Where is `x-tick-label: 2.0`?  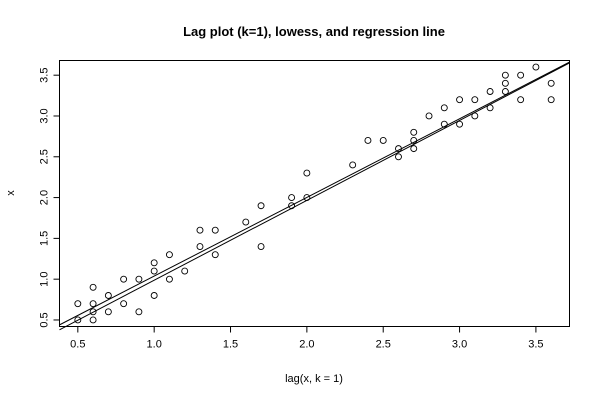
x-tick-label: 2.0 is located at coordinates (306, 345).